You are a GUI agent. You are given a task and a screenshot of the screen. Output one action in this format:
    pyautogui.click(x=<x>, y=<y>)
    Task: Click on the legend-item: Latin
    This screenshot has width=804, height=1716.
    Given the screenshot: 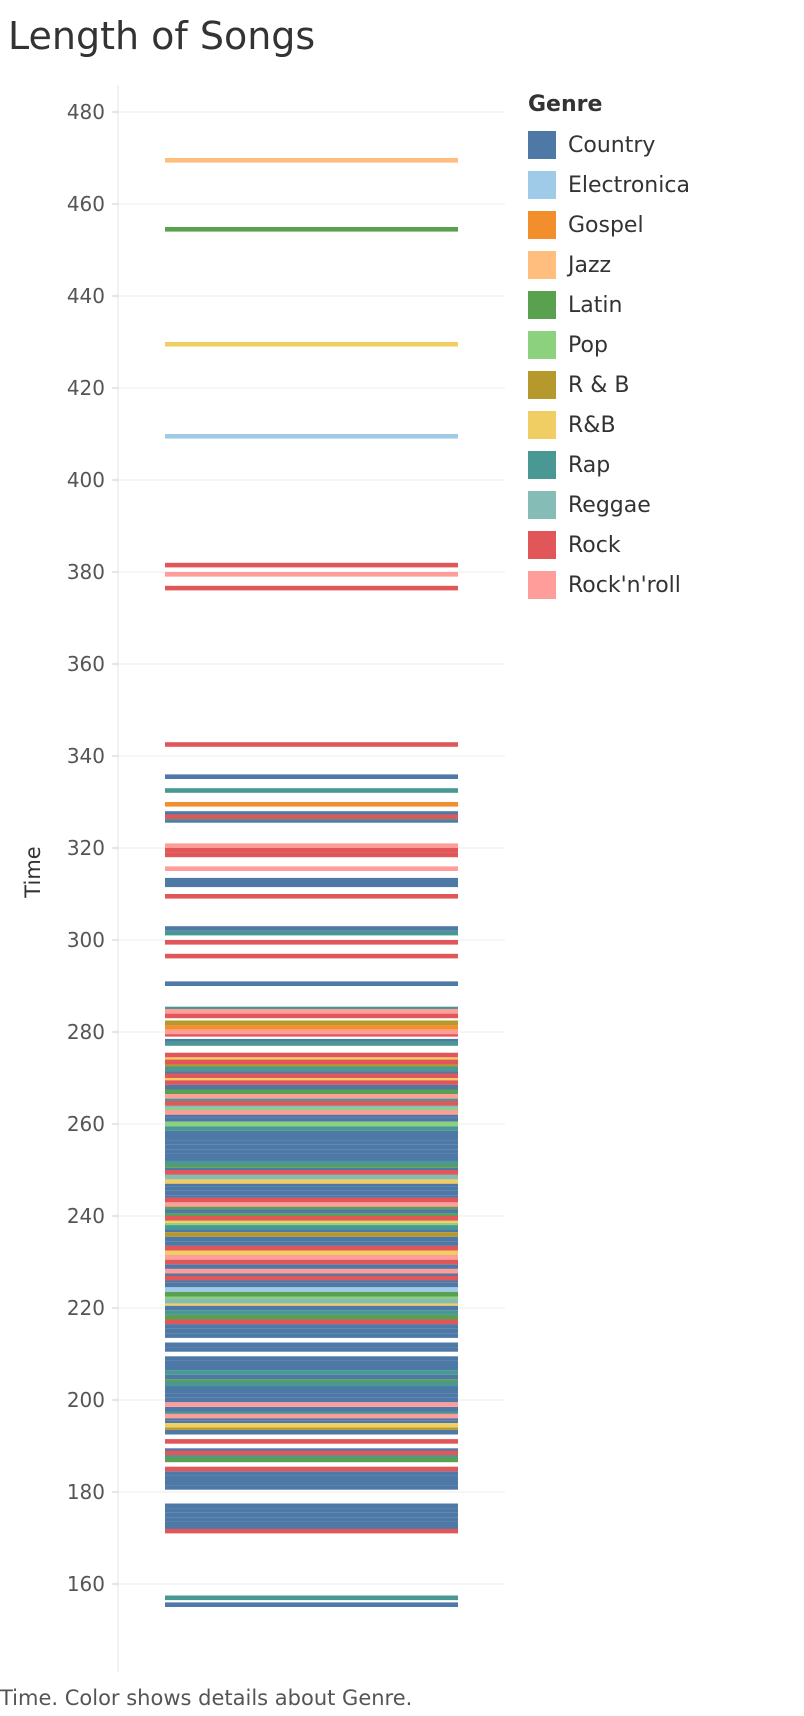 What is the action you would take?
    pyautogui.click(x=609, y=305)
    